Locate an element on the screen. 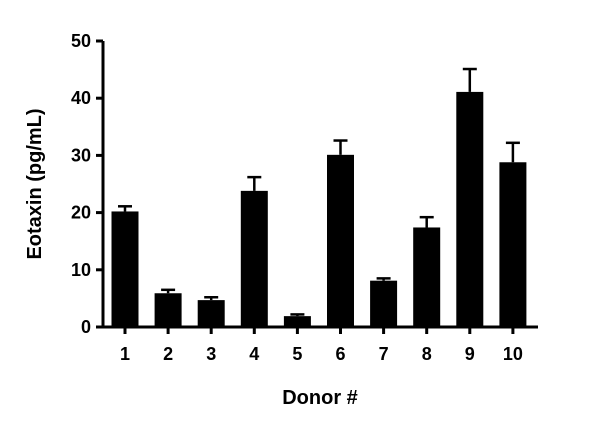 This screenshot has height=431, width=600. x-ticks: 1 2 3 4 5 6 7 8 9 10 is located at coordinates (321, 345).